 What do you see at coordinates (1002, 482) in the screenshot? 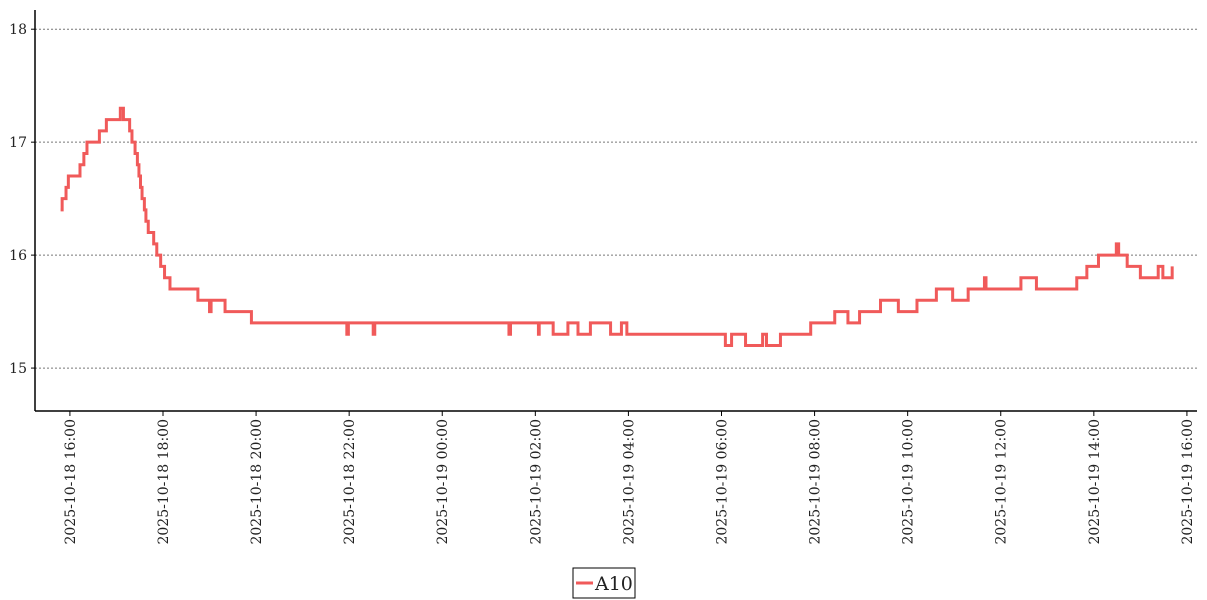
I see `x-tick-label: 2025-10-19 12:00` at bounding box center [1002, 482].